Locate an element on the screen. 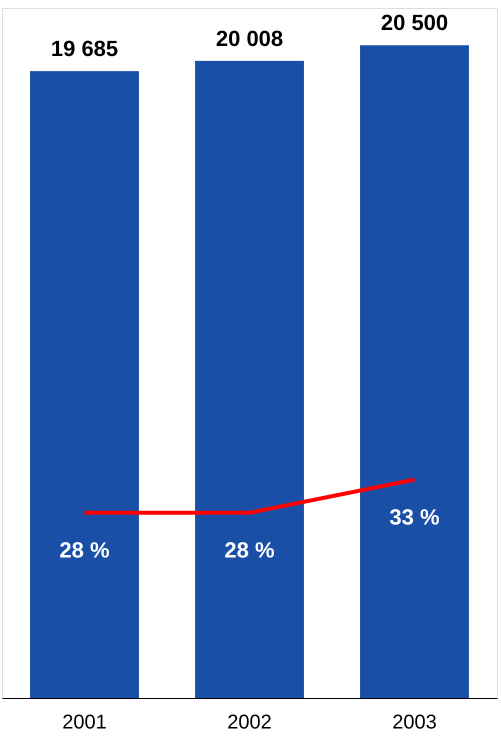 Image resolution: width=501 pixels, height=747 pixels. x-tick-label: 2003 is located at coordinates (414, 723).